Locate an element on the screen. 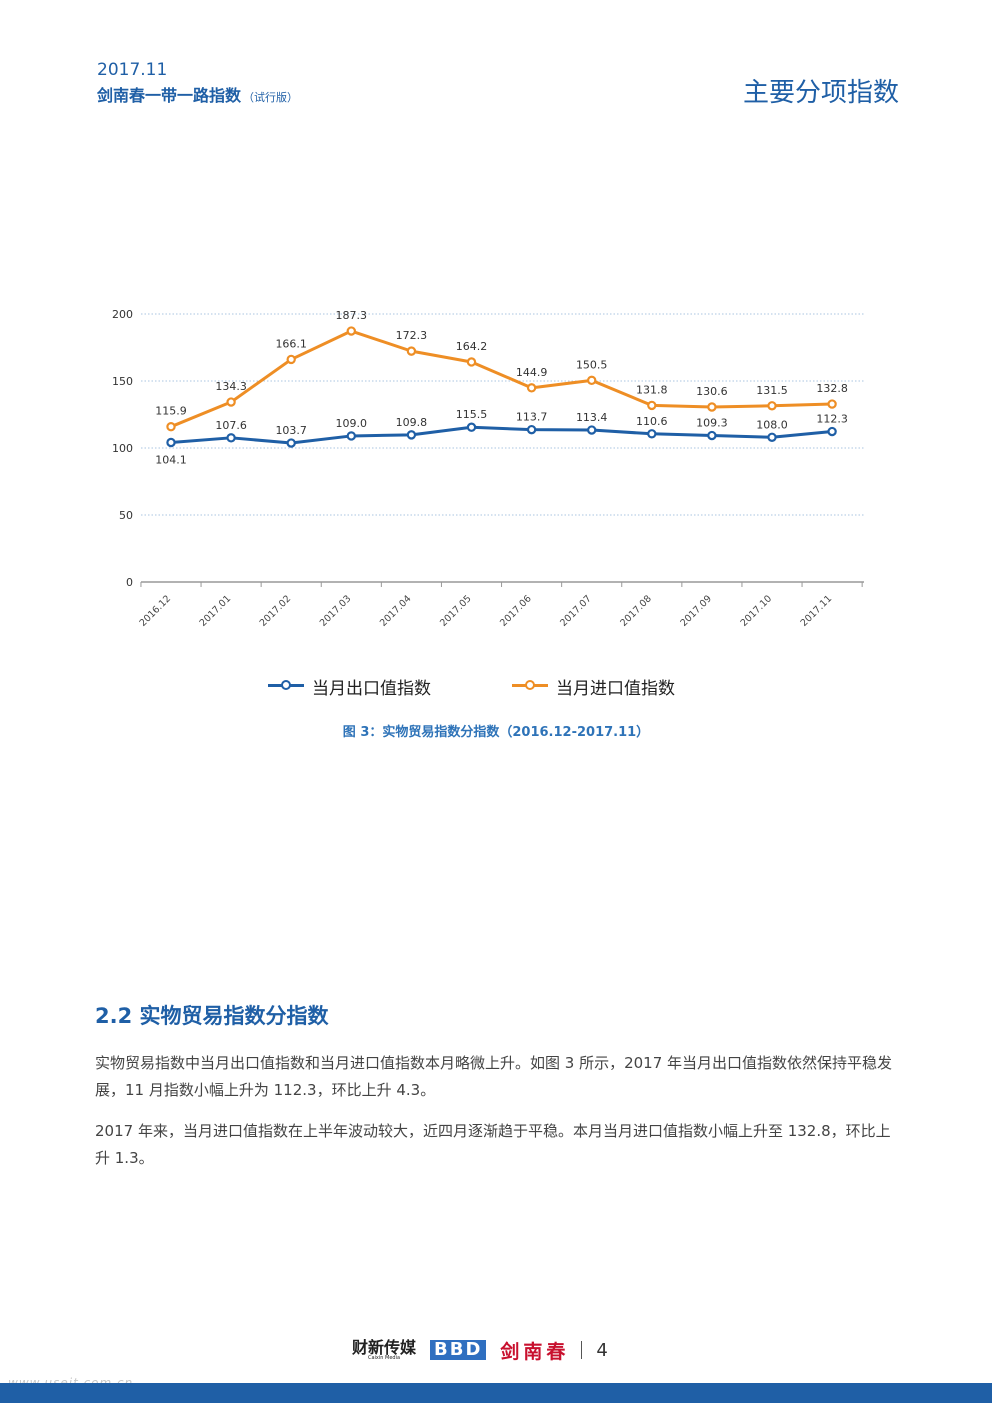  export-data-label: 104.1 is located at coordinates (171, 460).